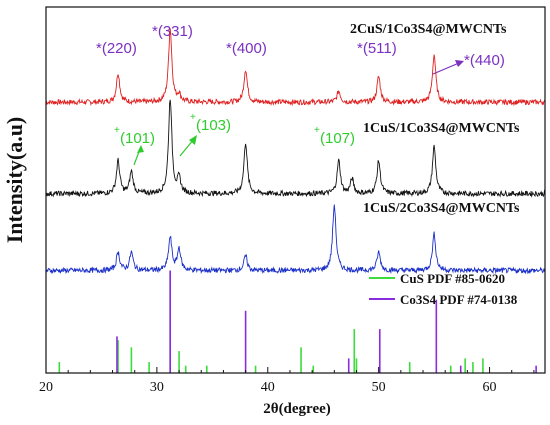 The image size is (550, 425). I want to click on arrow-440-head, so click(459, 63).